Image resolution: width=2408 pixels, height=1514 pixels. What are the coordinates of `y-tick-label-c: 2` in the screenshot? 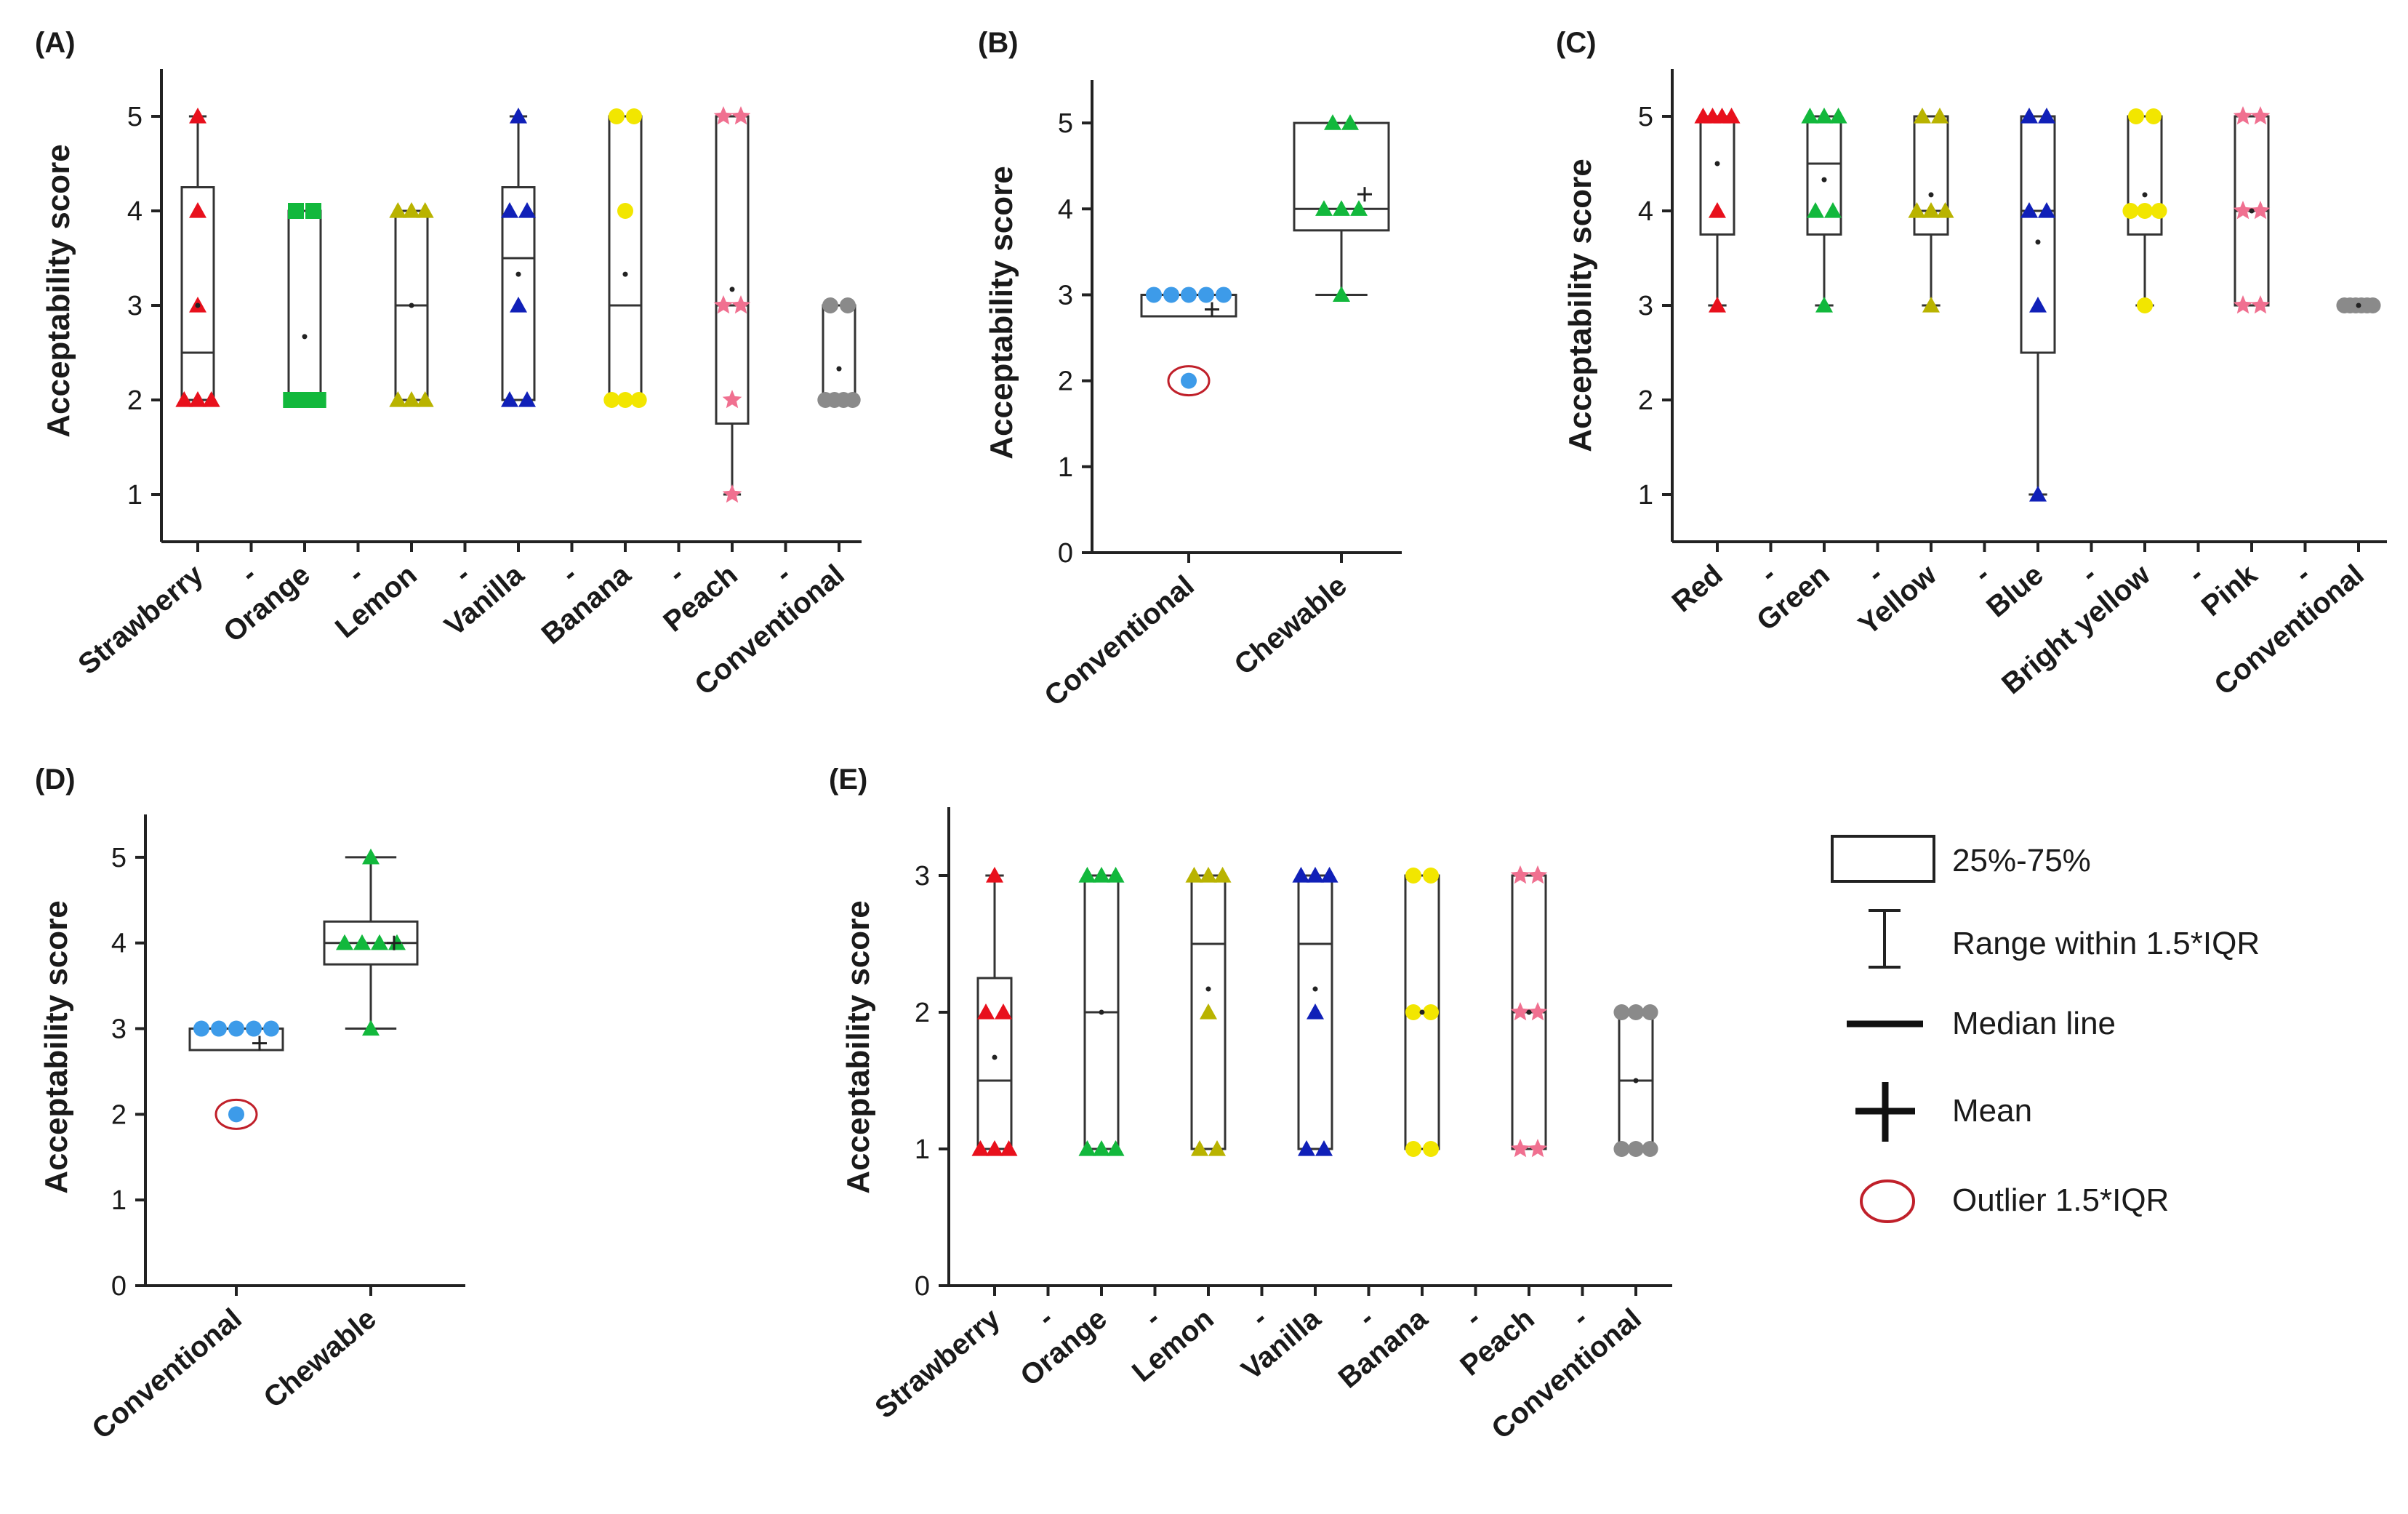 It's located at (1645, 401).